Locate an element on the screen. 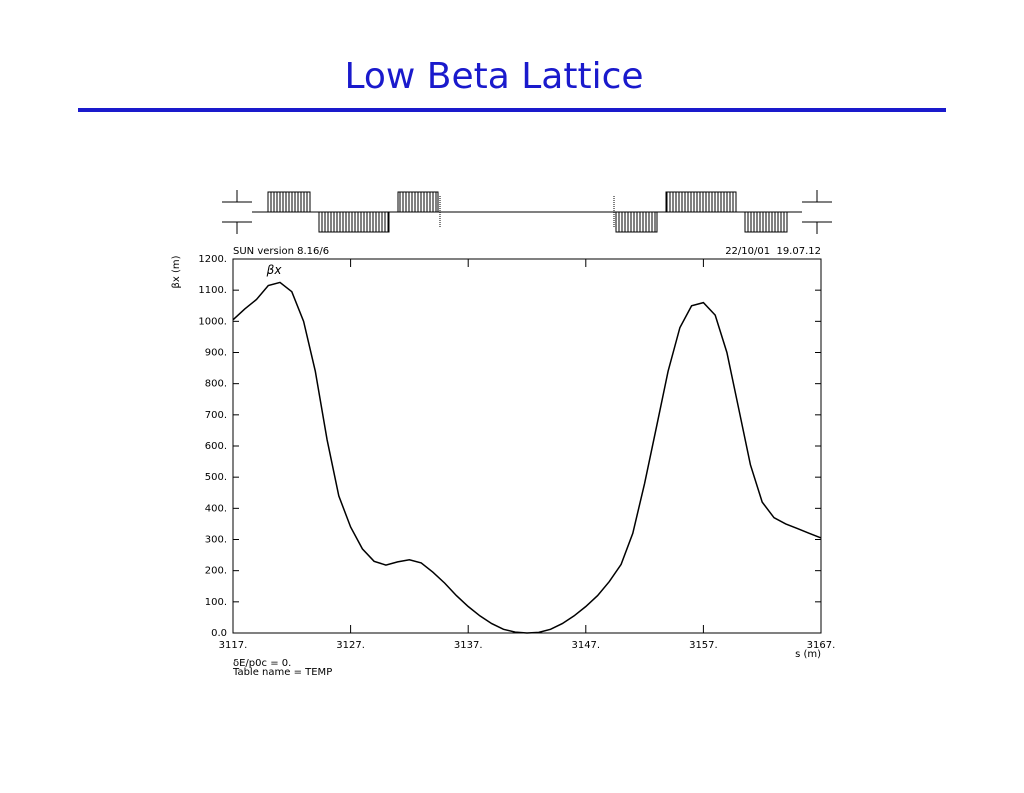 The image size is (1024, 793). y-tick-label: 100. is located at coordinates (216, 602).